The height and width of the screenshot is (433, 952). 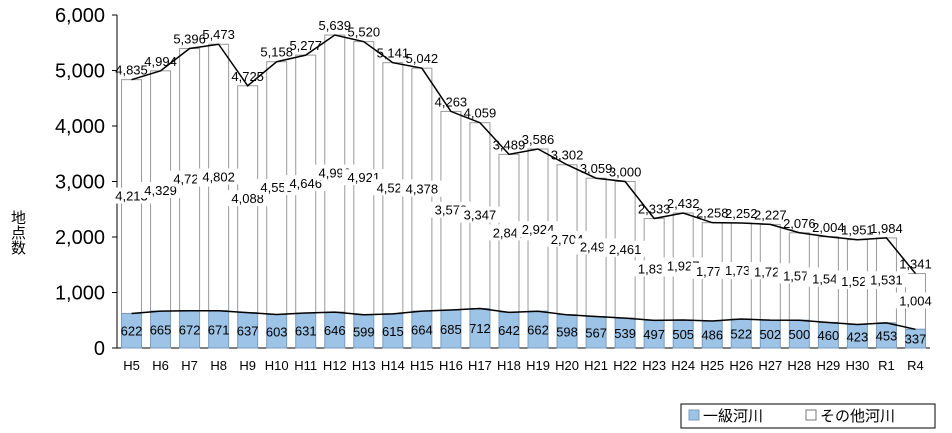 What do you see at coordinates (741, 365) in the screenshot?
I see `category-label: H26` at bounding box center [741, 365].